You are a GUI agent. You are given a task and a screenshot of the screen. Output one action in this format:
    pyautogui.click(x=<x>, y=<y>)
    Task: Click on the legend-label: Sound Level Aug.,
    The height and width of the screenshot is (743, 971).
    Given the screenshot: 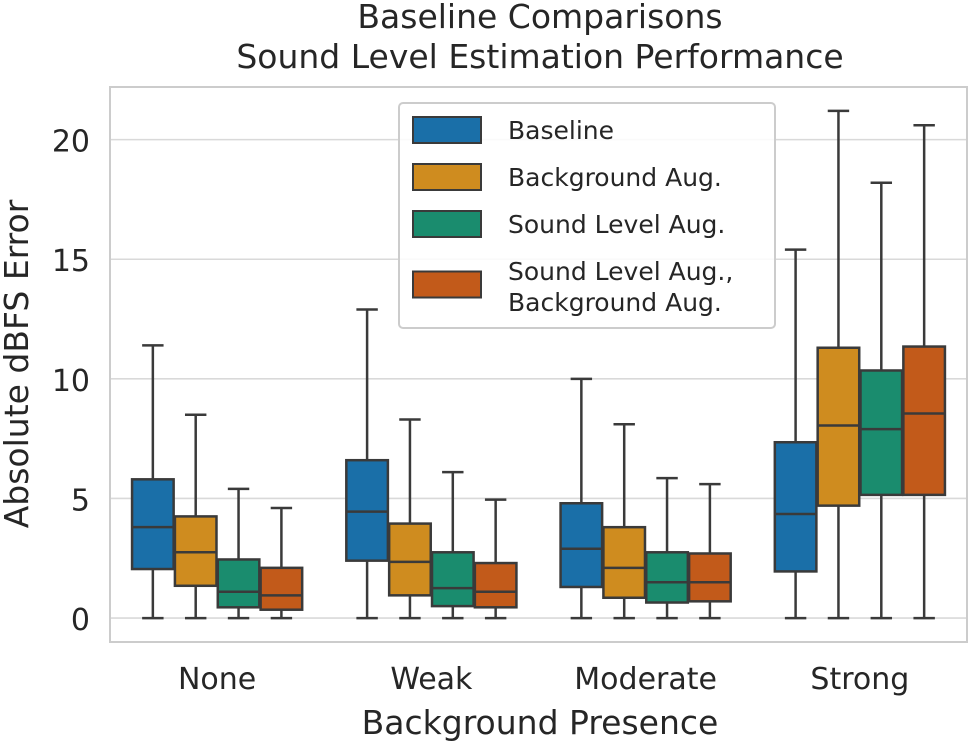 What is the action you would take?
    pyautogui.click(x=620, y=271)
    